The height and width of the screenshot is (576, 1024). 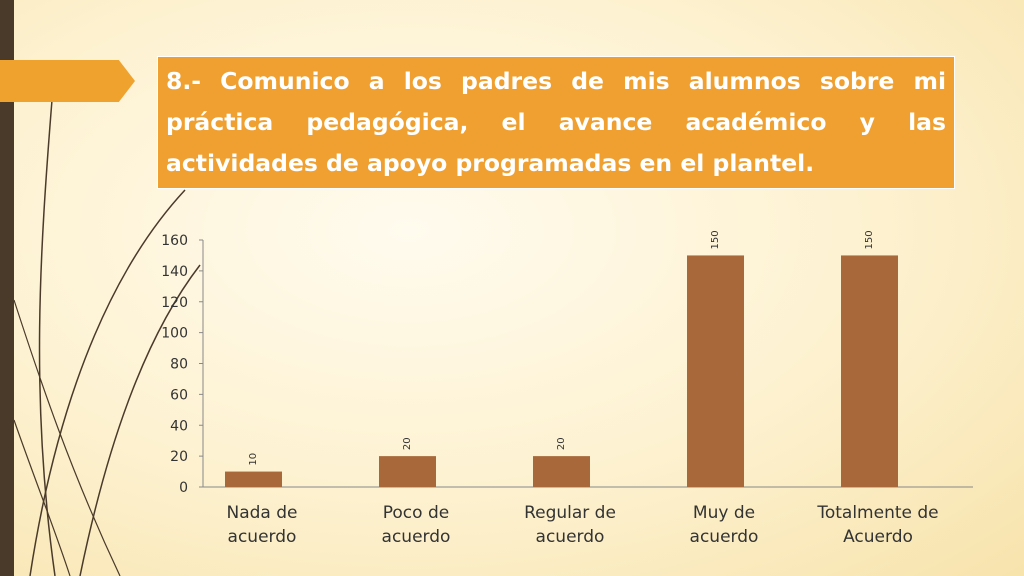 What do you see at coordinates (724, 513) in the screenshot?
I see `x-category-label-line: Muy de` at bounding box center [724, 513].